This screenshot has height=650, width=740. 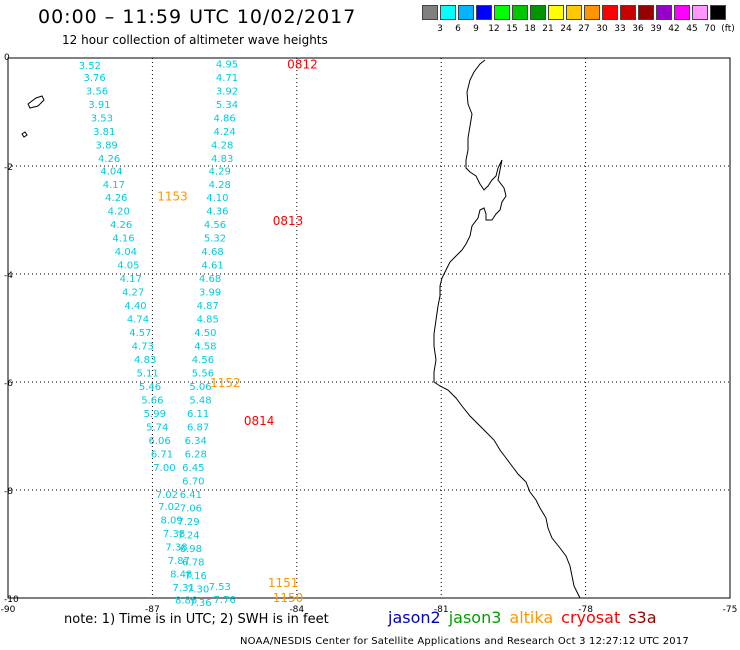 I want to click on wave-height-label: 4.71, so click(x=227, y=78).